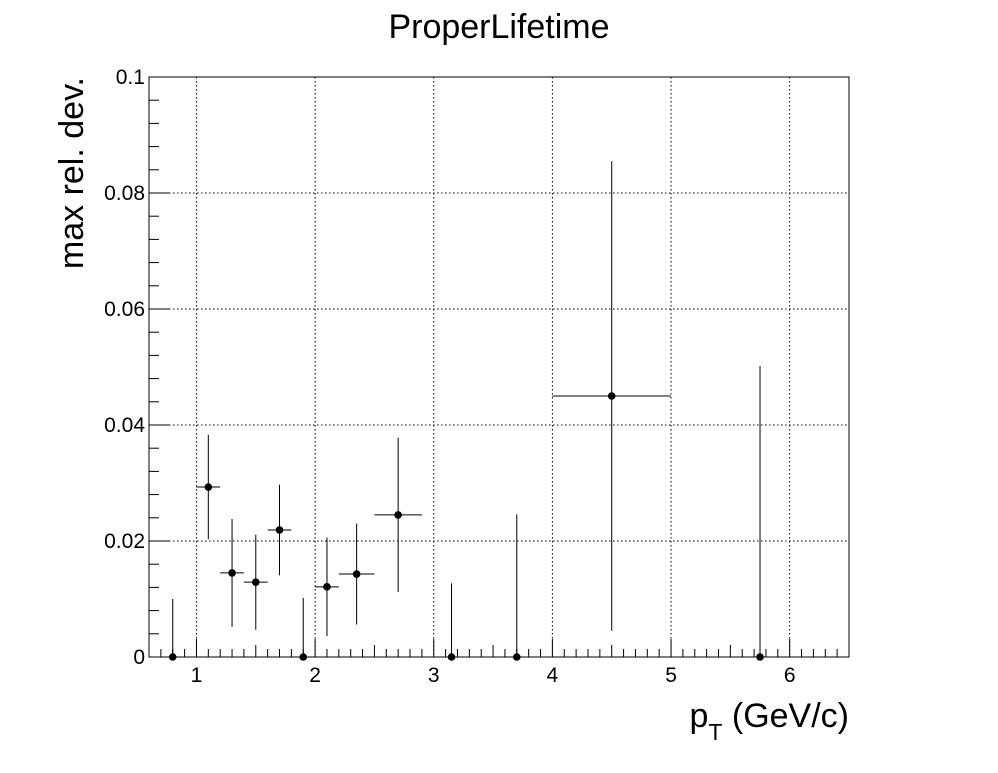 The image size is (998, 773). I want to click on x-axis-title: pT (GeV/c), so click(769, 721).